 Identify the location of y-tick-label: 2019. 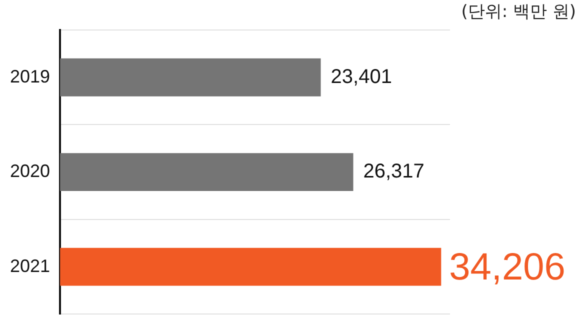
(30, 76).